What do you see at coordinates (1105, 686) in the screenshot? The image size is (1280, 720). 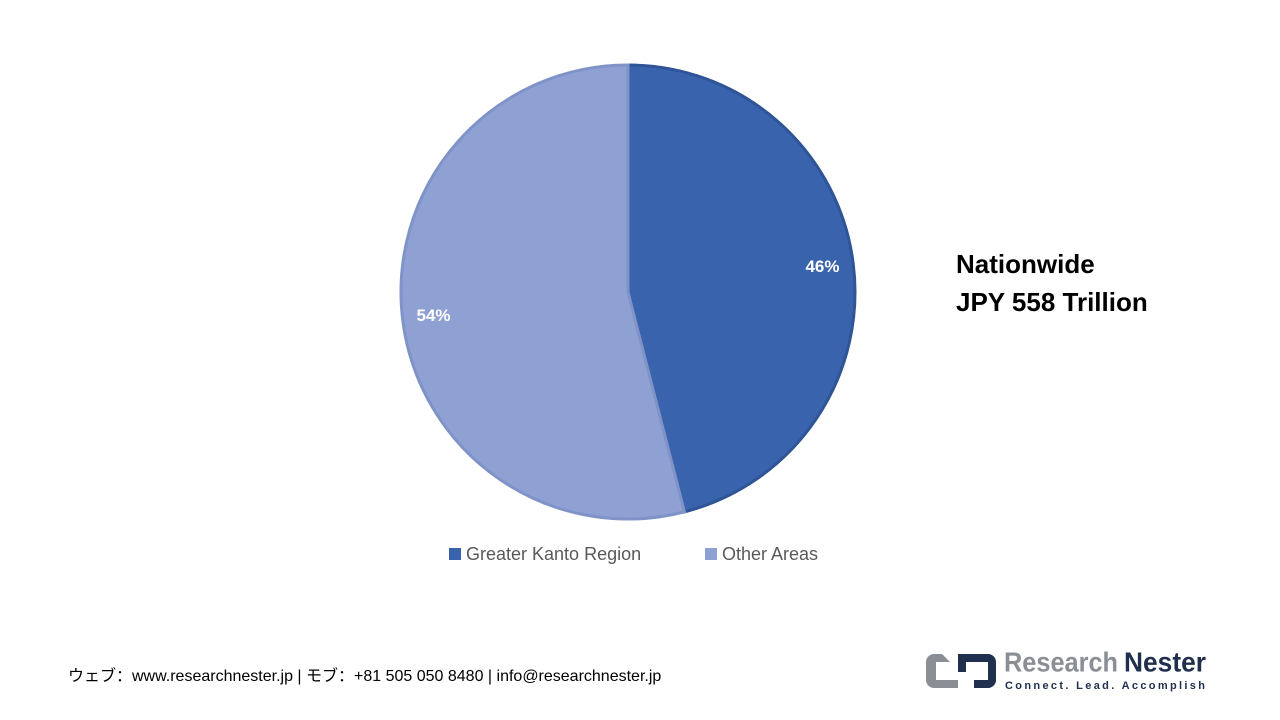 I see `logo-tagline: Connect. Lead. Accomplish` at bounding box center [1105, 686].